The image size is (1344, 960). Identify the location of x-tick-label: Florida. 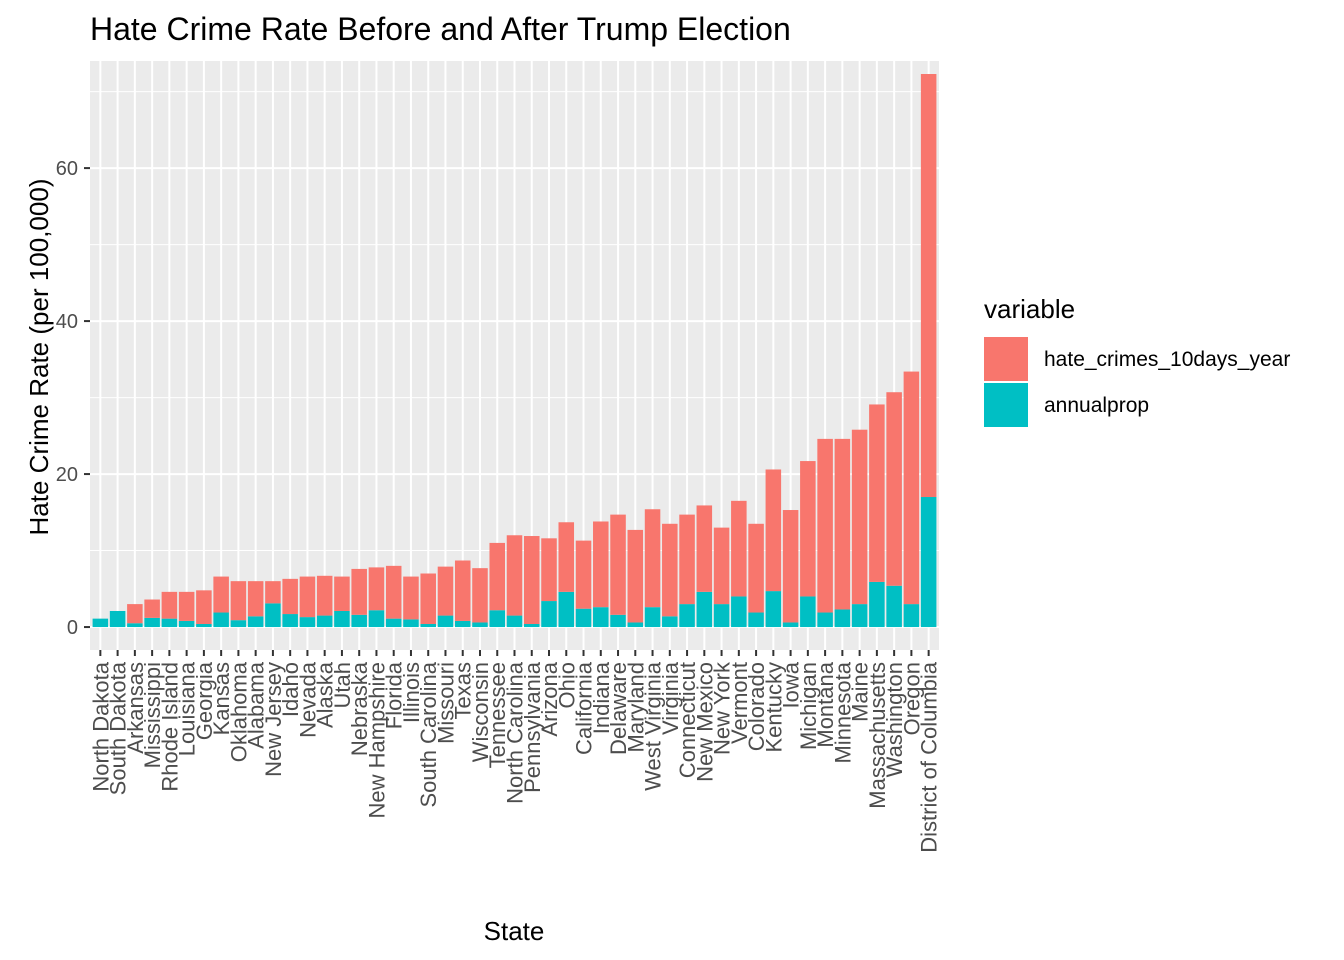
(394, 695).